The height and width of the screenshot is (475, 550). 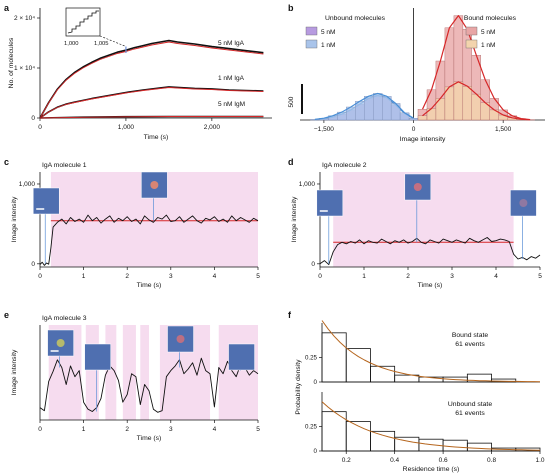 I want to click on a-series-label: 5 nM IgM, so click(x=231, y=104).